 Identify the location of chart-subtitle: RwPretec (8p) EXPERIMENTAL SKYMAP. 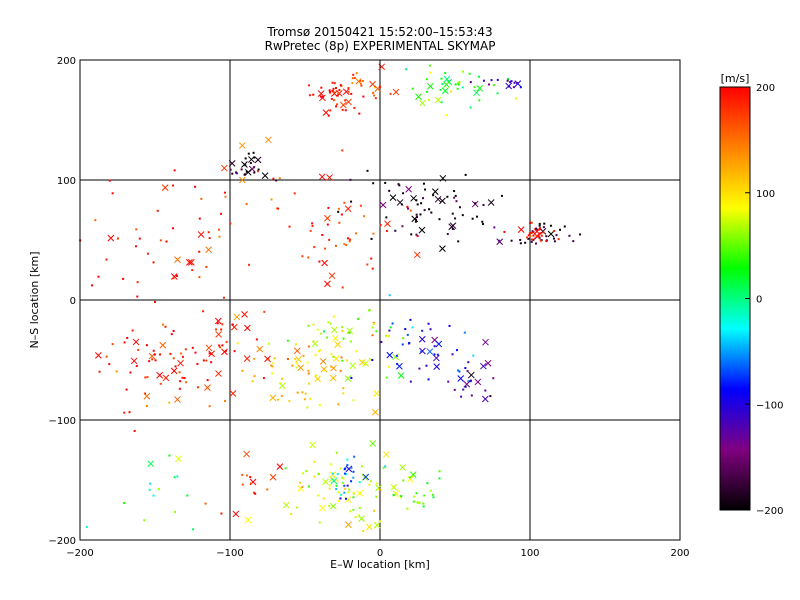
(380, 46).